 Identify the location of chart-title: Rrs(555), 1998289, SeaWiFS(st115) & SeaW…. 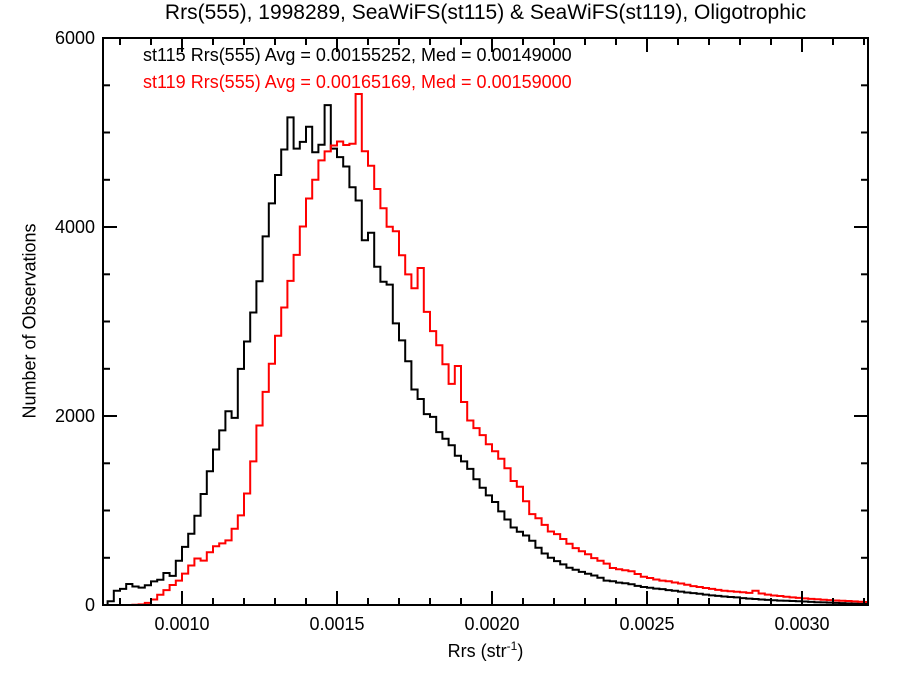
(485, 12).